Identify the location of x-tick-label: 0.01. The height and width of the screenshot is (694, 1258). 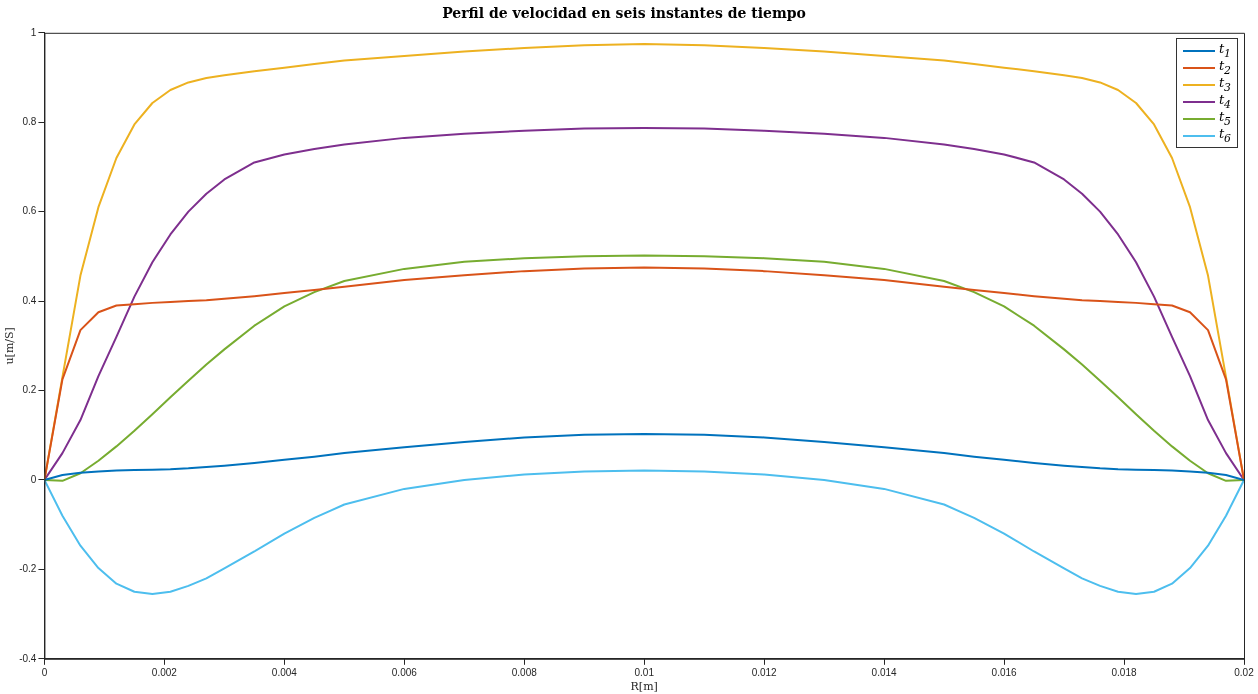
(644, 672).